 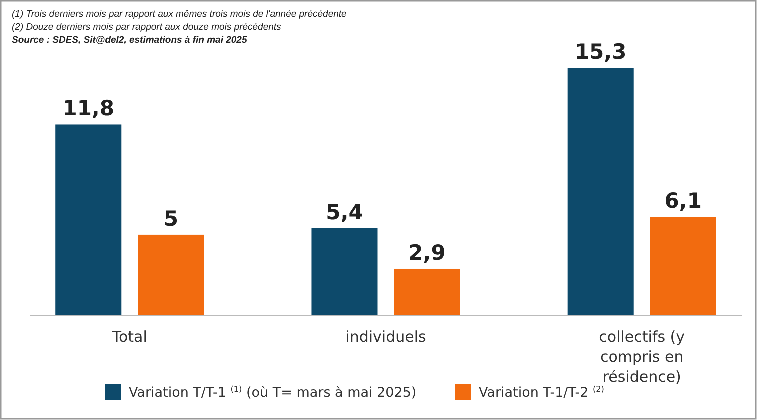 I want to click on text: (1) Trois derniers mois par rapport aux mêmes trois mois de l'année précédente, so click(x=179, y=14).